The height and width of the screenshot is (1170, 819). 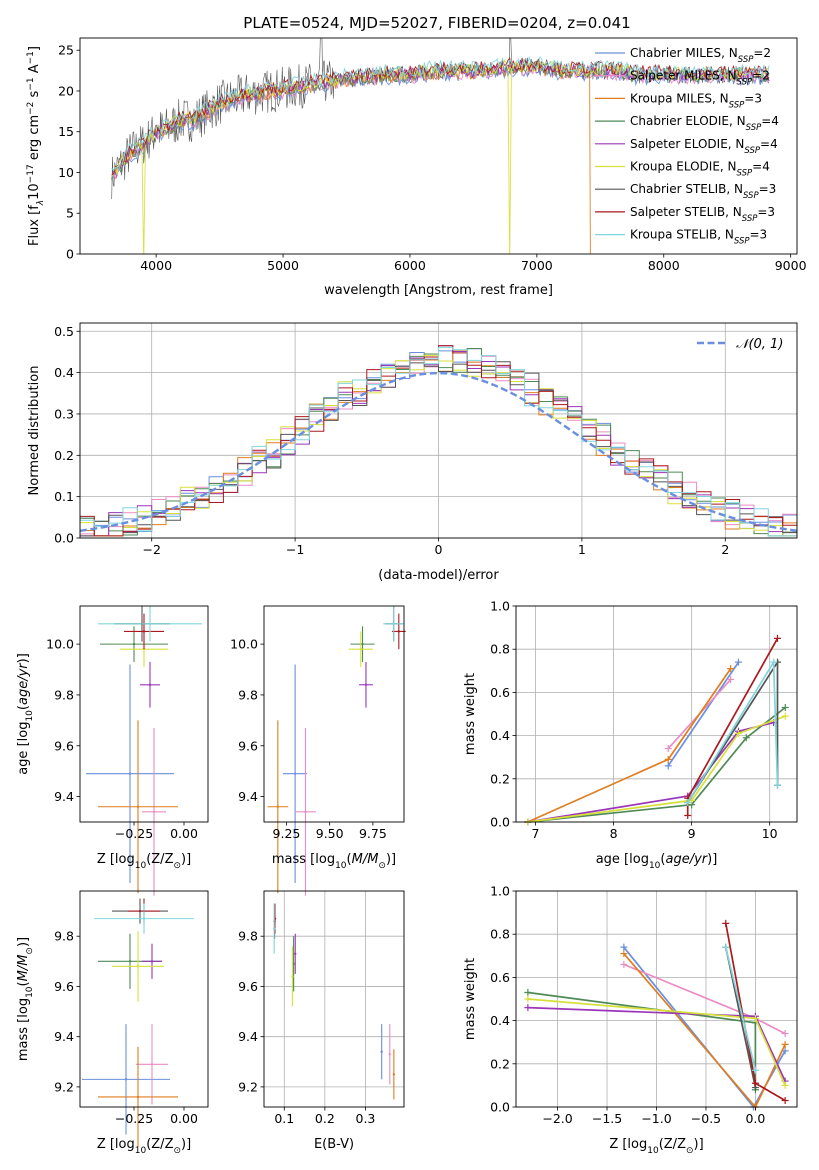 I want to click on legend-entry-salpeter-stelib: Salpeter STELIB, NSSP=3, so click(x=702, y=214).